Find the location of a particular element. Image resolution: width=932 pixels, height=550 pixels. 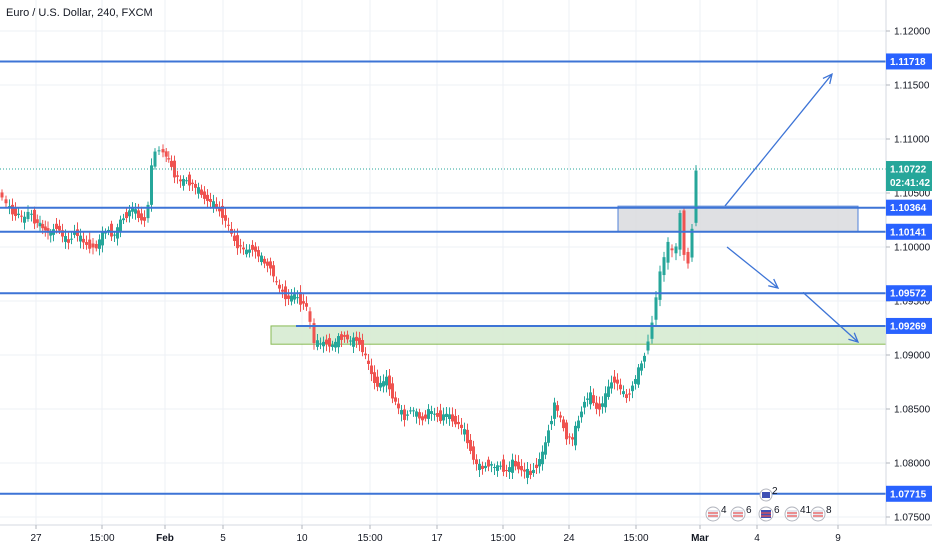

economic-event-badge: 62 is located at coordinates (769, 504).